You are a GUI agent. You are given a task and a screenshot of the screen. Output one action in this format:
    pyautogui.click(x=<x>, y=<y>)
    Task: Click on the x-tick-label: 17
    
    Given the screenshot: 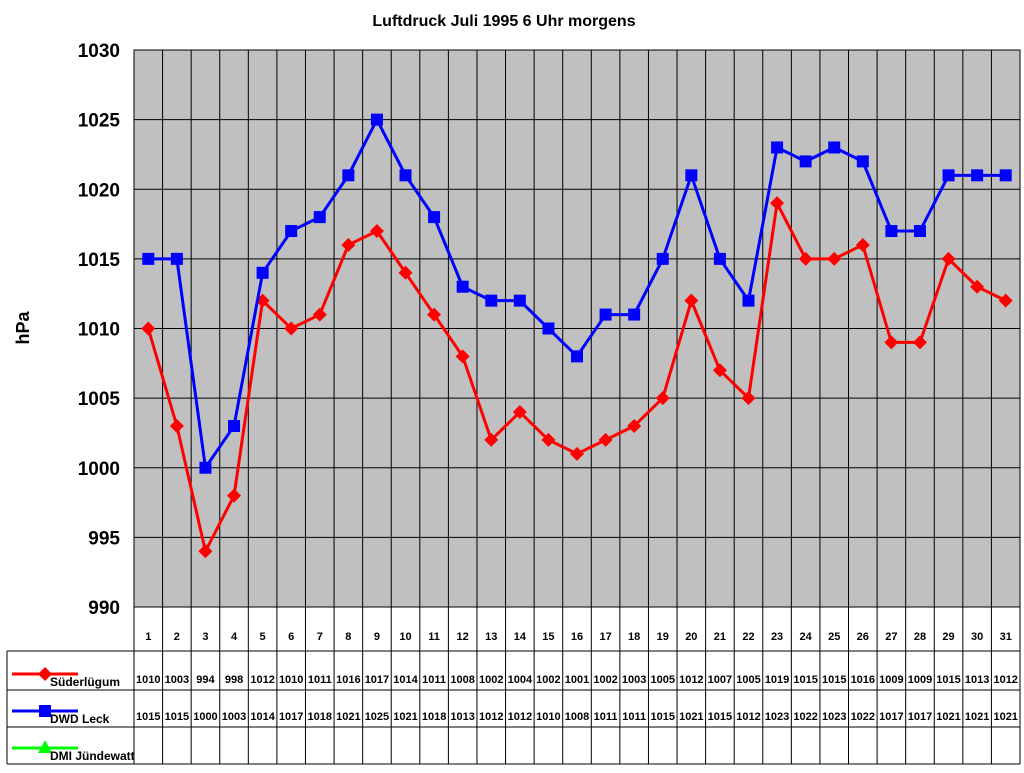 What is the action you would take?
    pyautogui.click(x=605, y=637)
    